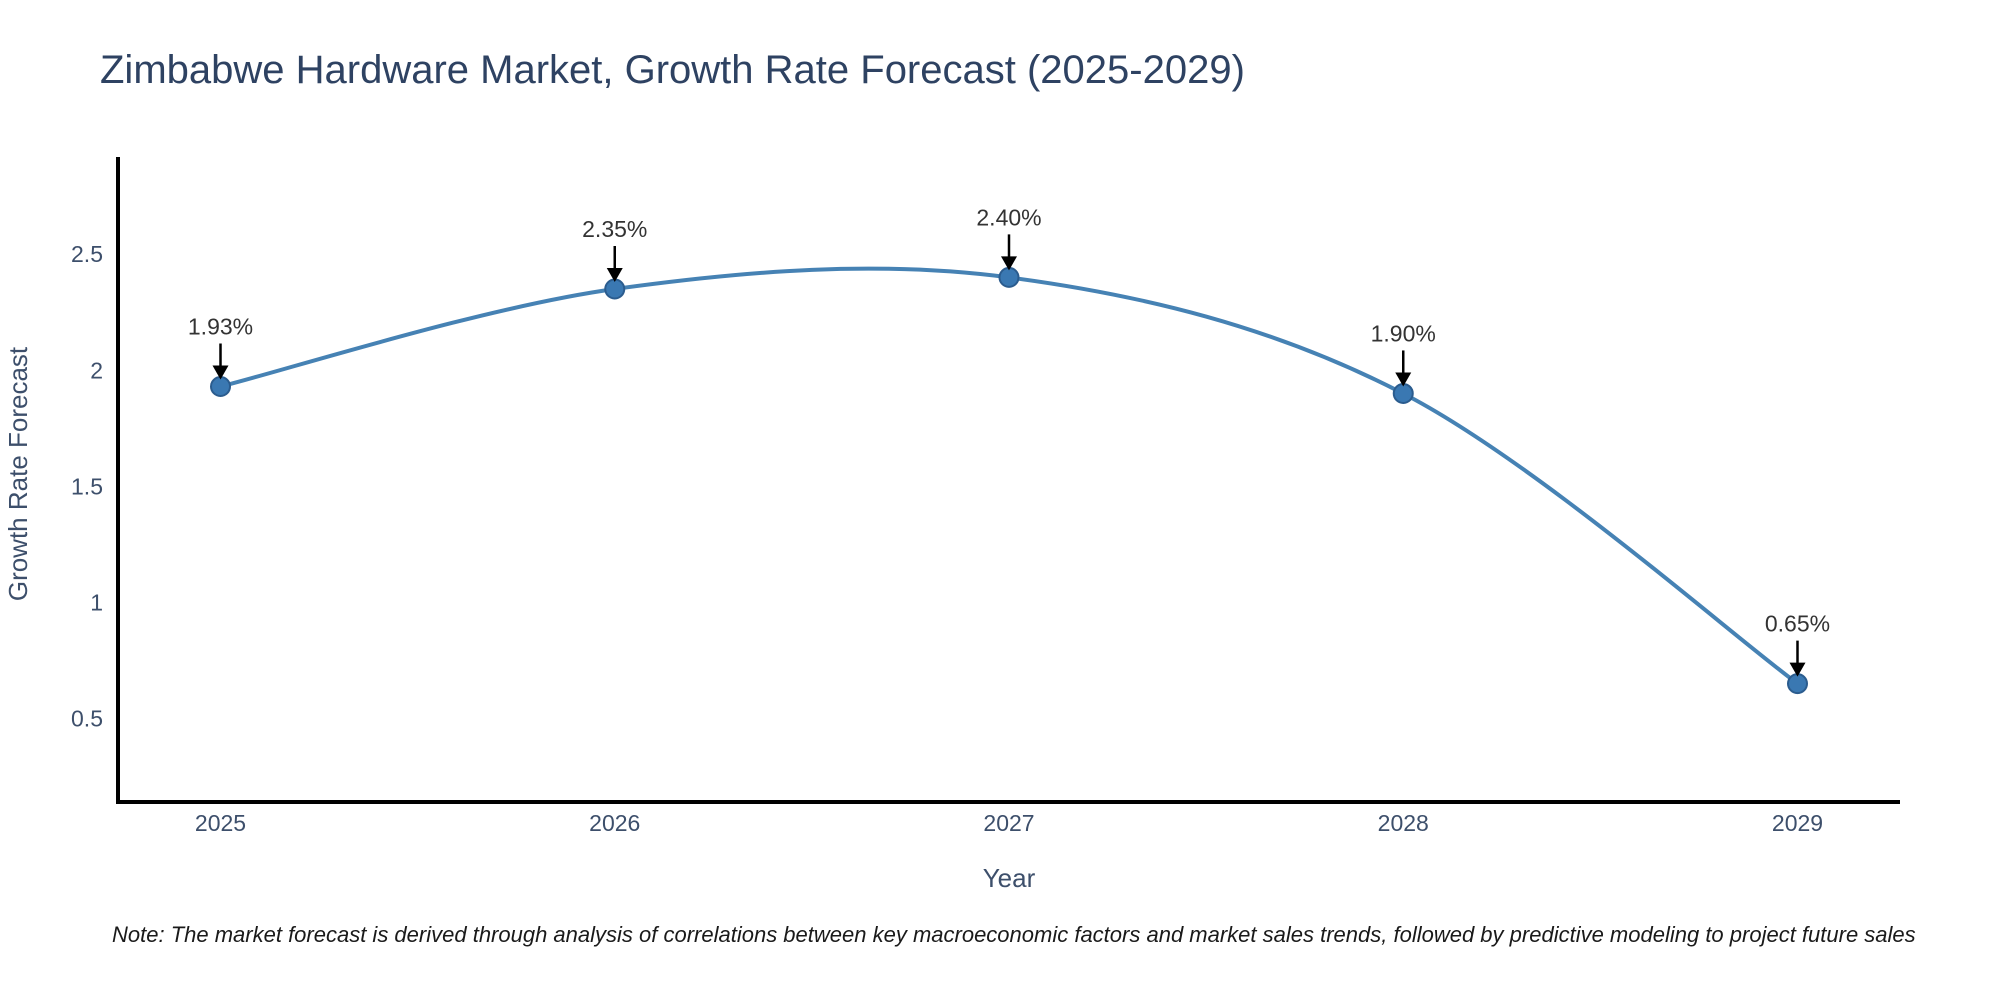  What do you see at coordinates (18, 473) in the screenshot?
I see `y-axis-title: Growth Rate Forecast` at bounding box center [18, 473].